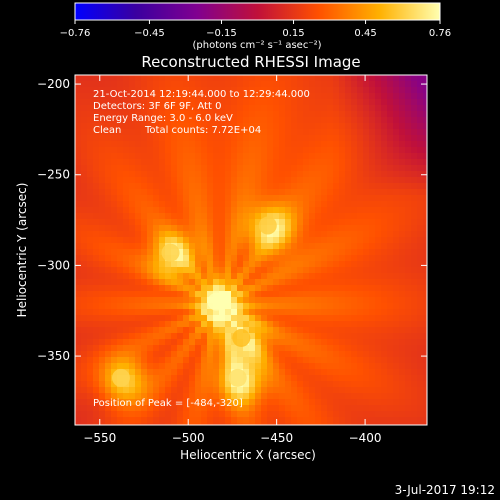 The image size is (500, 500). What do you see at coordinates (250, 62) in the screenshot?
I see `chart-title: Reconstructed RHESSI Image` at bounding box center [250, 62].